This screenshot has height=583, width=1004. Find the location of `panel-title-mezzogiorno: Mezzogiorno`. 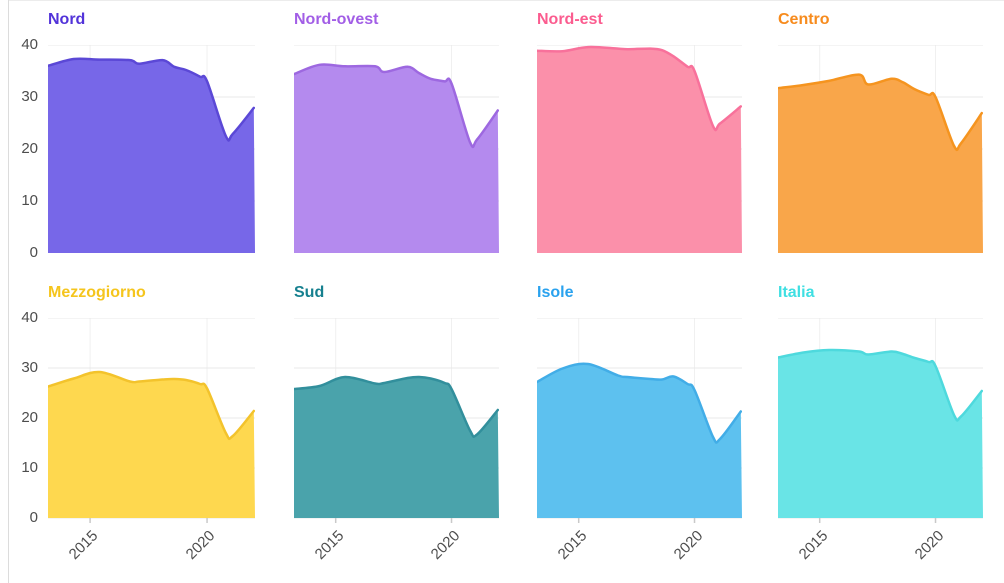

panel-title-mezzogiorno: Mezzogiorno is located at coordinates (97, 292).